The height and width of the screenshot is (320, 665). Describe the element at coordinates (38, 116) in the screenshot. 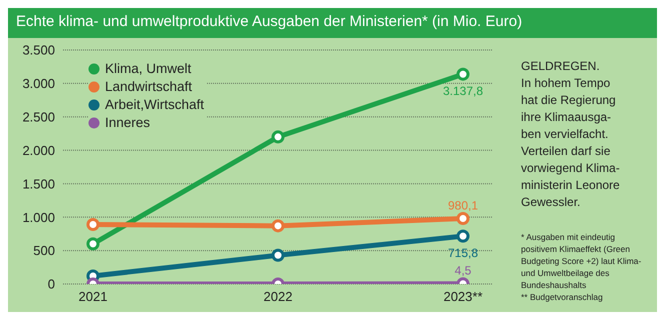

I see `y-tick-label: 2.500` at that location.